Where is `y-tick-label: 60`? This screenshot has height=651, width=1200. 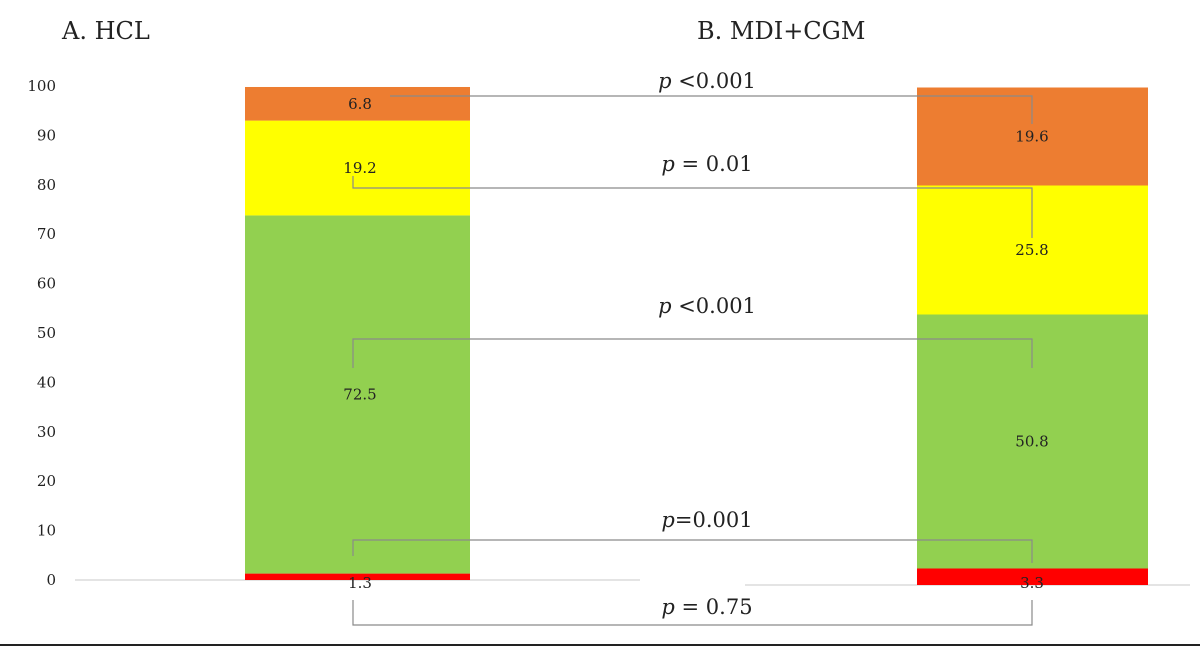
y-tick-label: 60 is located at coordinates (46, 284).